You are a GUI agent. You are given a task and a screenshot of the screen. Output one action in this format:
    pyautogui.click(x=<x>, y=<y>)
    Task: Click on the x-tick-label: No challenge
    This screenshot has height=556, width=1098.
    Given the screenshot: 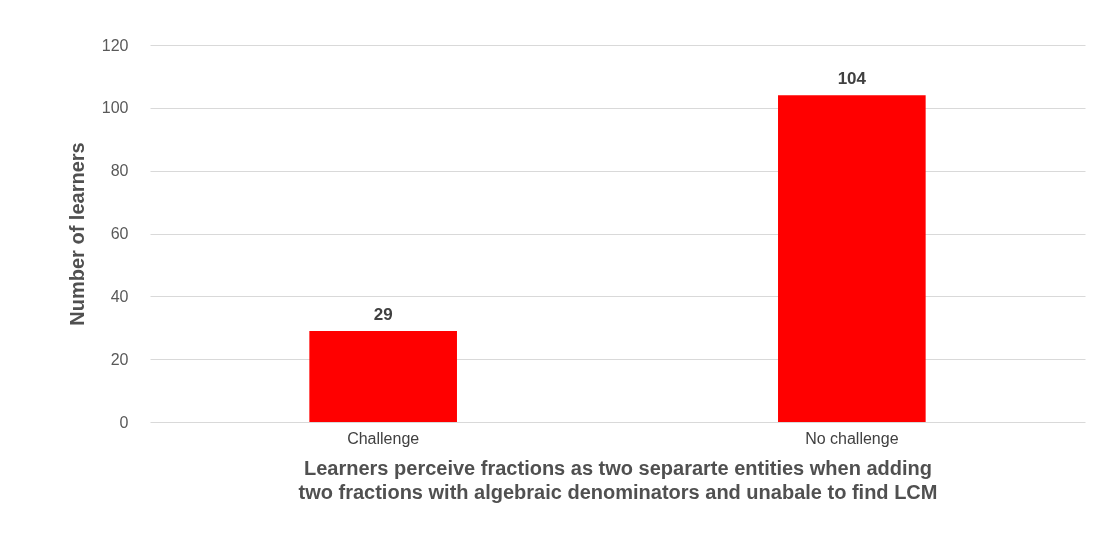 What is the action you would take?
    pyautogui.click(x=852, y=438)
    